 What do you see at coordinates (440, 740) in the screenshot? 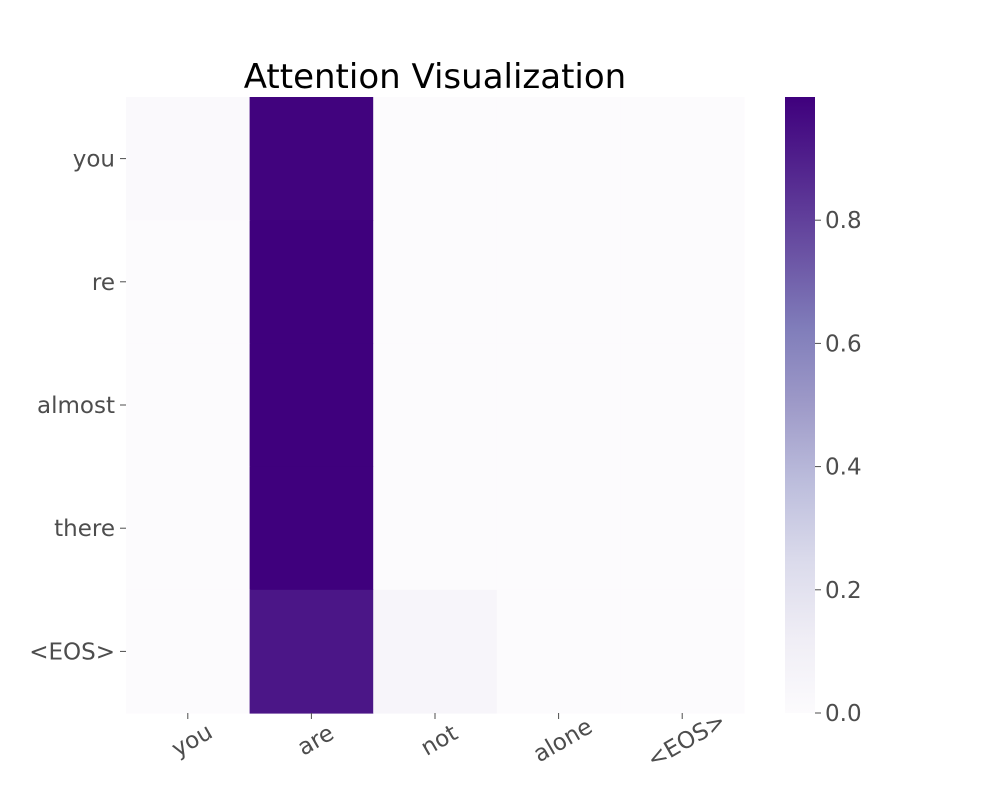
I see `x-tick-label-2: not` at bounding box center [440, 740].